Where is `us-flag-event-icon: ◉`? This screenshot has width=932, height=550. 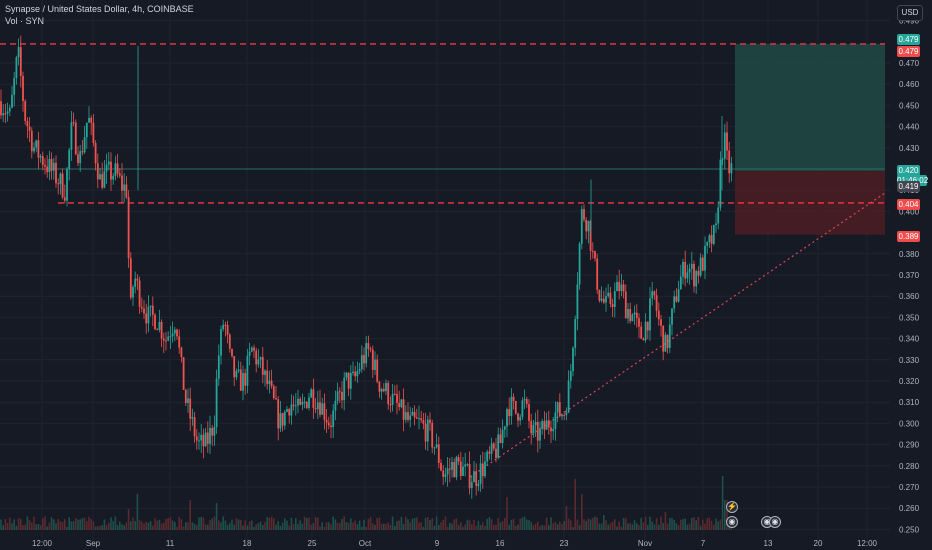 us-flag-event-icon: ◉ is located at coordinates (732, 522).